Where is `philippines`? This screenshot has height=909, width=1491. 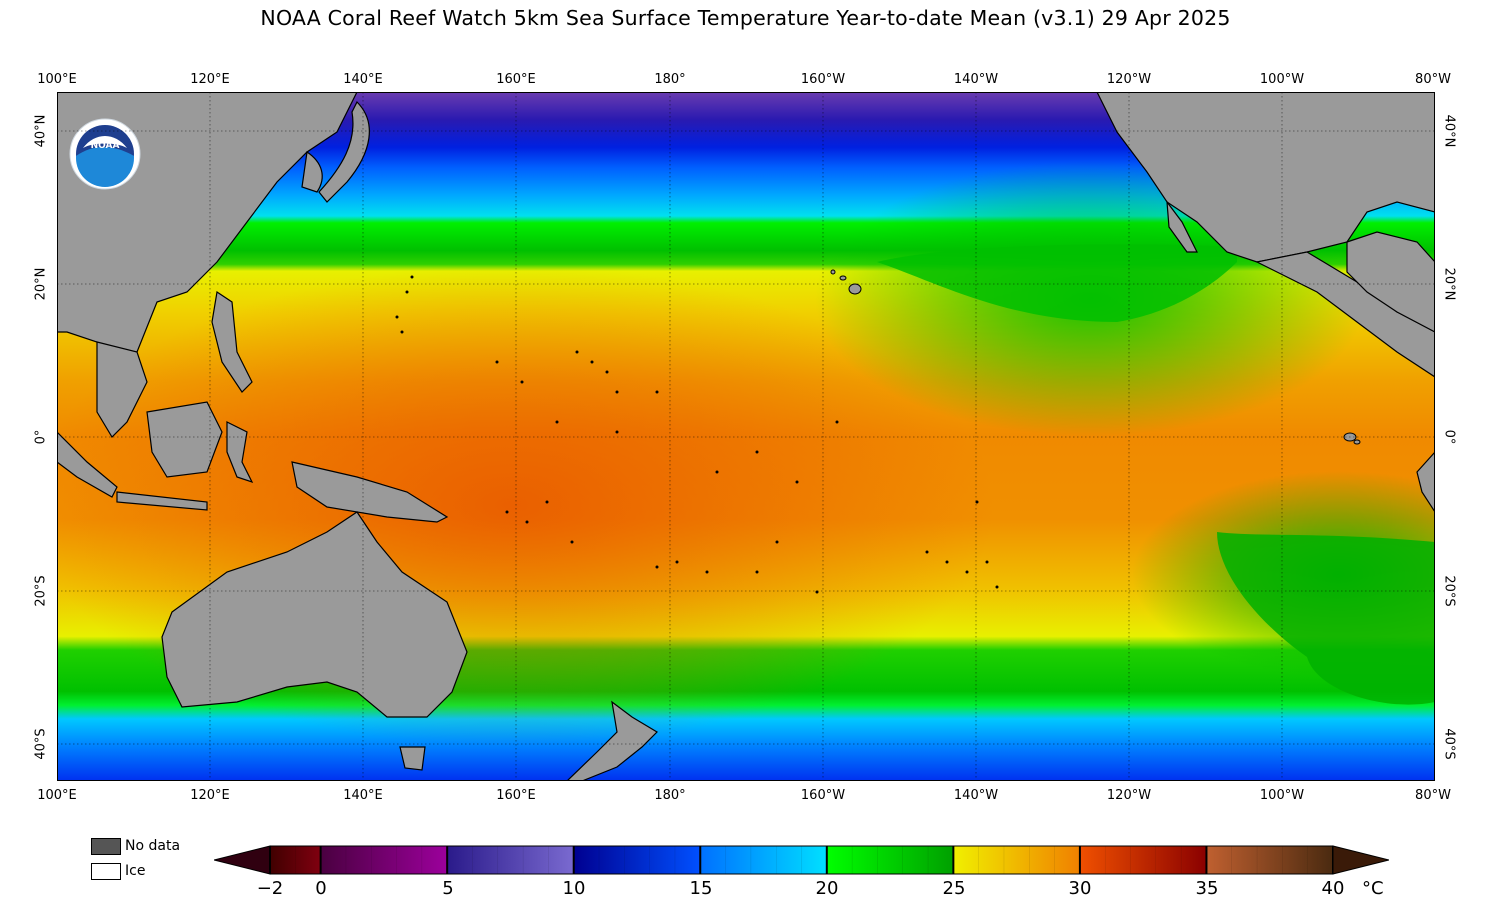 philippines is located at coordinates (232, 341).